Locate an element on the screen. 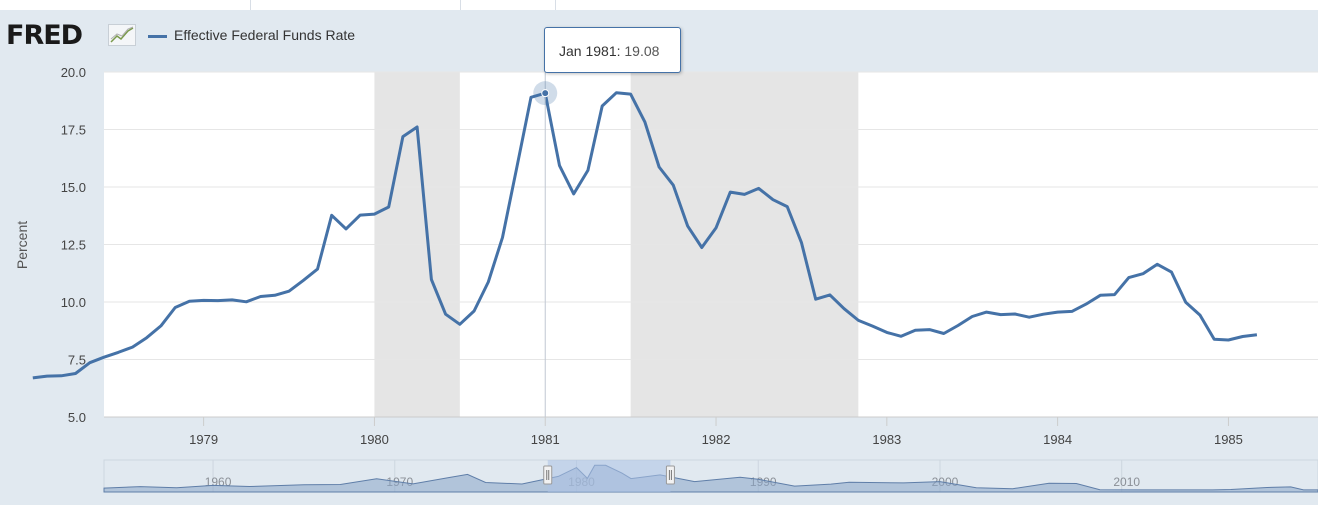 The height and width of the screenshot is (505, 1318). legend-label: Effective Federal Funds Rate is located at coordinates (265, 35).